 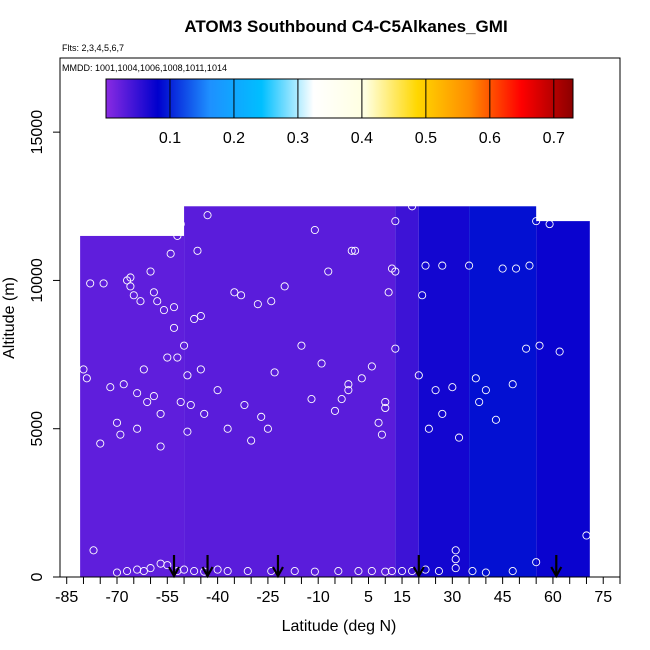 I want to click on colorbar-tick-label: 0.7, so click(x=554, y=138).